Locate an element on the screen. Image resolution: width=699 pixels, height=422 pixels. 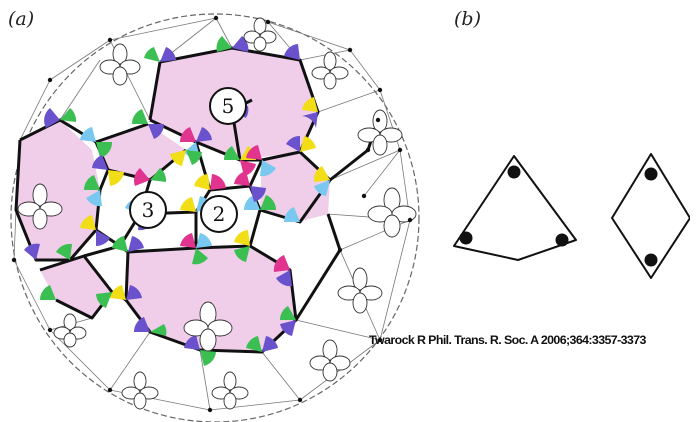
symmetry-marker-2: 2 is located at coordinates (219, 214).